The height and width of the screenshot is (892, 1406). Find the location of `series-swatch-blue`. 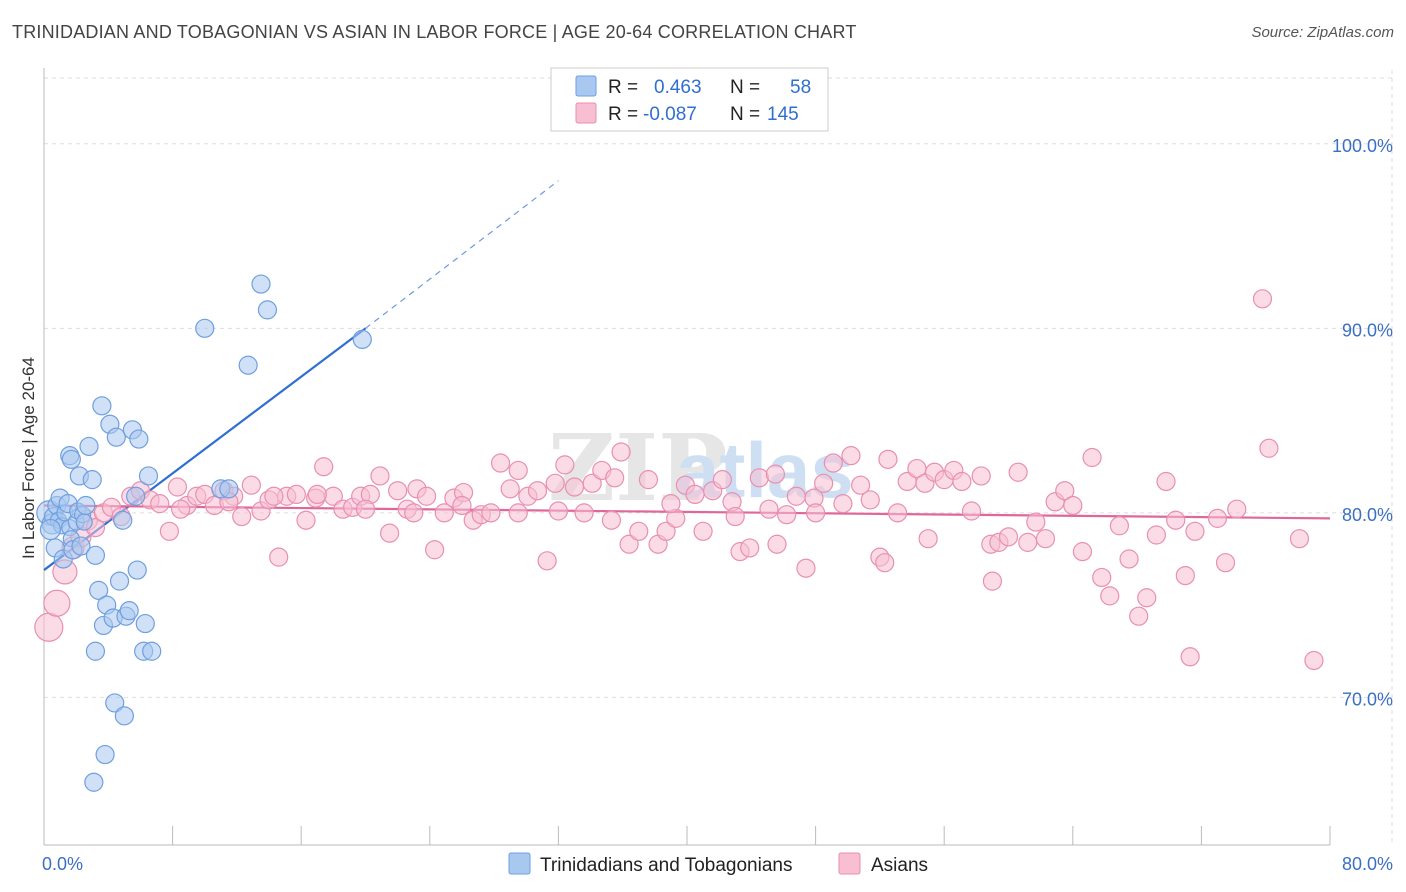

series-swatch-blue is located at coordinates (519, 863).